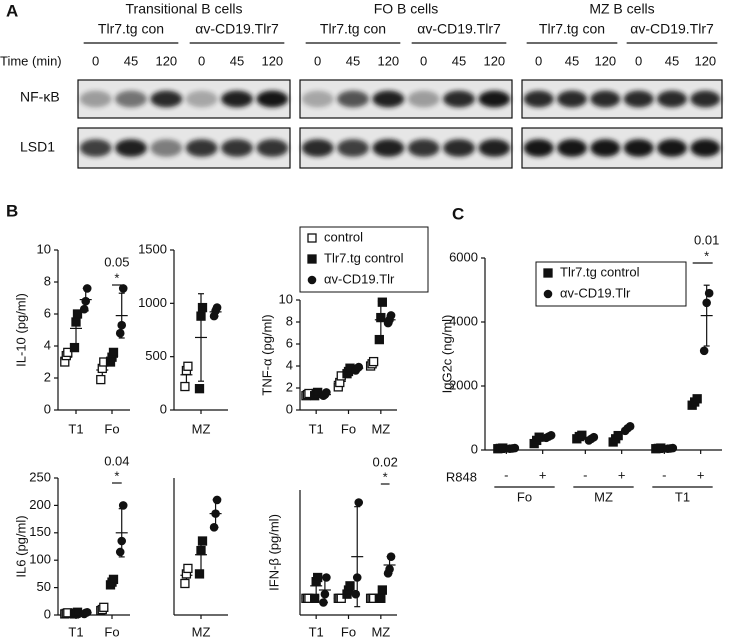  Describe the element at coordinates (463, 256) in the screenshot. I see `y-tick-label: 6000` at that location.